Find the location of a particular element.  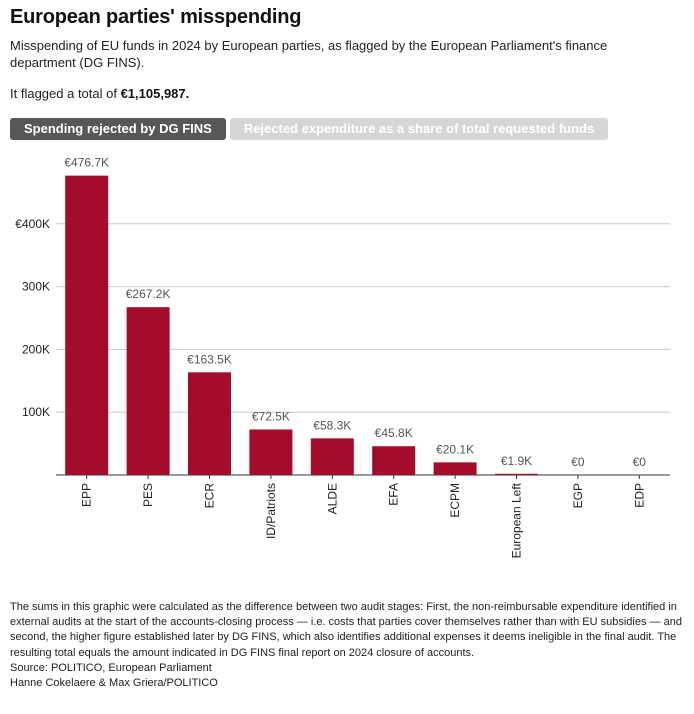

data-label: €58.3K is located at coordinates (332, 425).